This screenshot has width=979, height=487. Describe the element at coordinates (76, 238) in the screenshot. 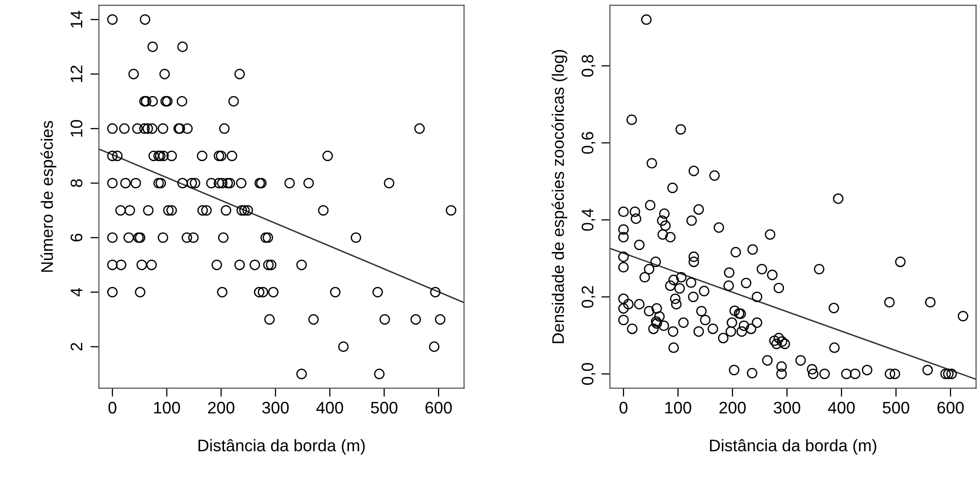

I see `y-tick-label: 6` at that location.